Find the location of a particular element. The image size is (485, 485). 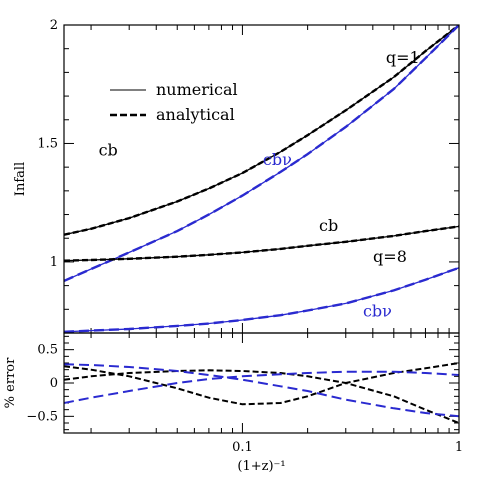

y-tick-label: 1.5 is located at coordinates (47, 143).